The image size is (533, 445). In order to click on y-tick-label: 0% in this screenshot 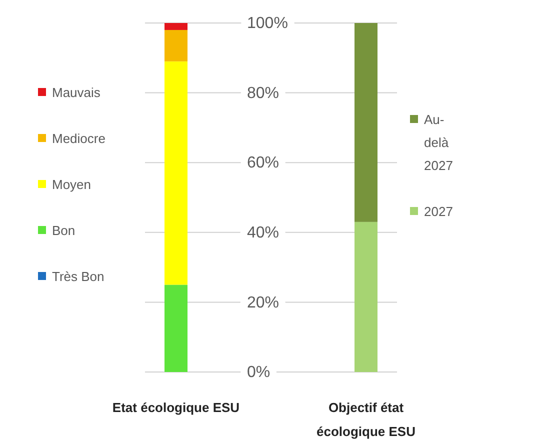, I will do `click(258, 373)`.